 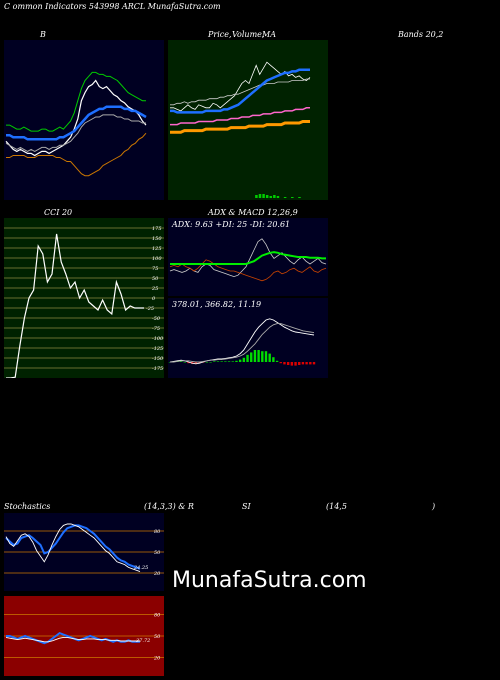 I want to click on cci-tick-label: -75, so click(x=156, y=329).